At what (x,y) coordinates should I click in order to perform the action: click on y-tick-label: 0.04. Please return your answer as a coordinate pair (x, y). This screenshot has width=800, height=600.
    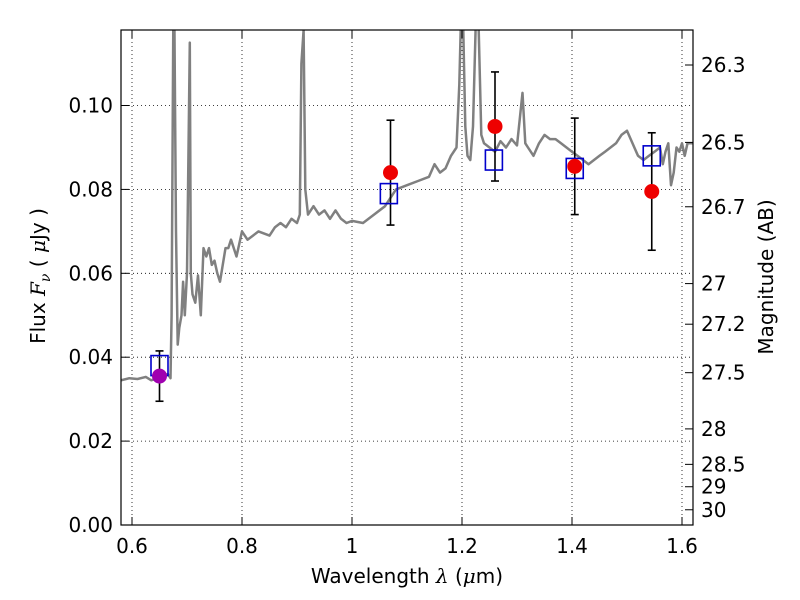
    Looking at the image, I should click on (90, 357).